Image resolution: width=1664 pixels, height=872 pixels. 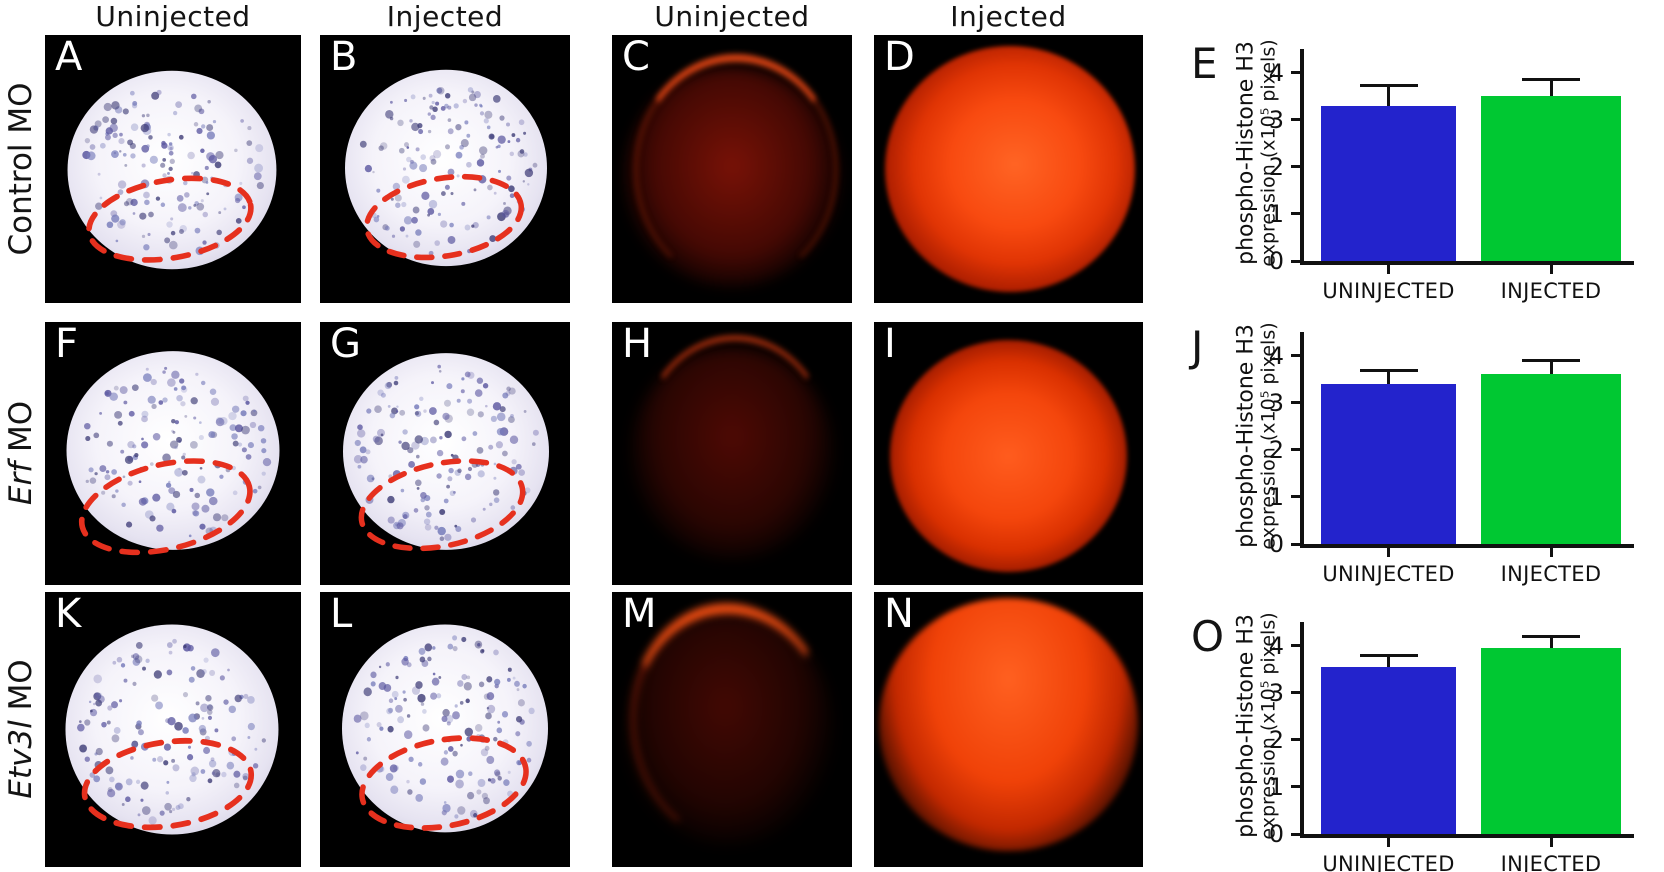 I want to click on y-axis-tick-label: 3, so click(x=1276, y=402).